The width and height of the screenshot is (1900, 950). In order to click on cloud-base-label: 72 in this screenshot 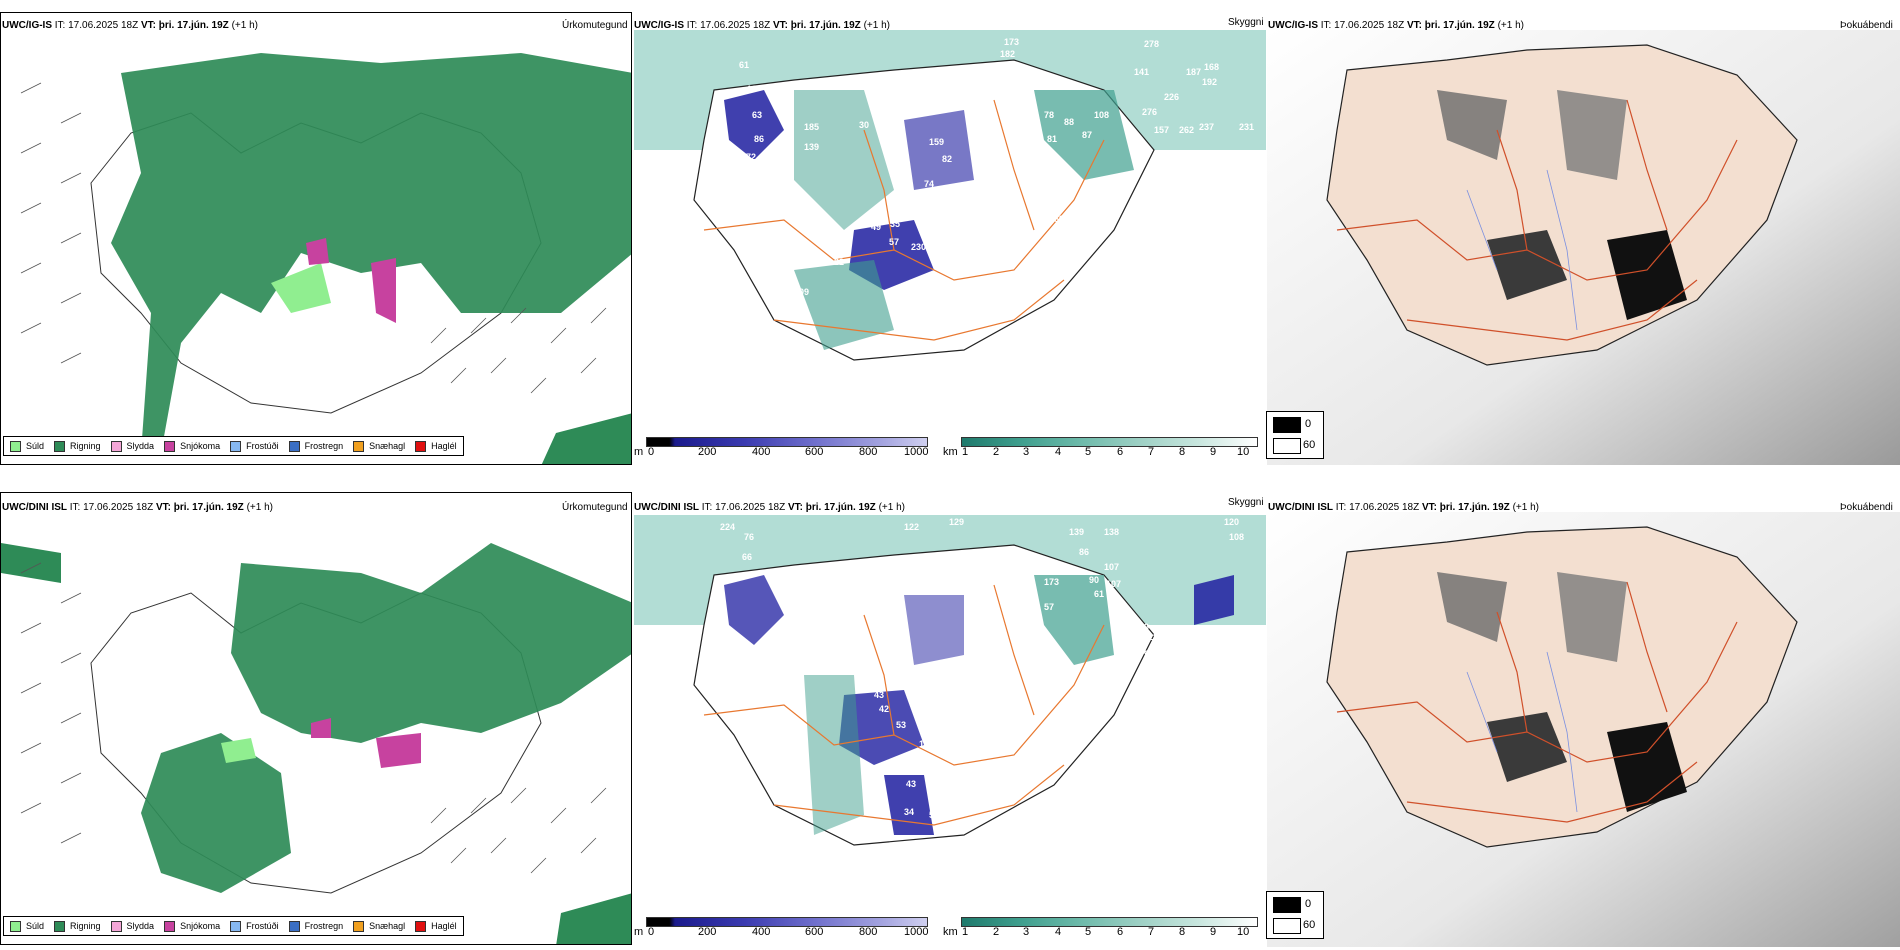, I will do `click(751, 157)`.